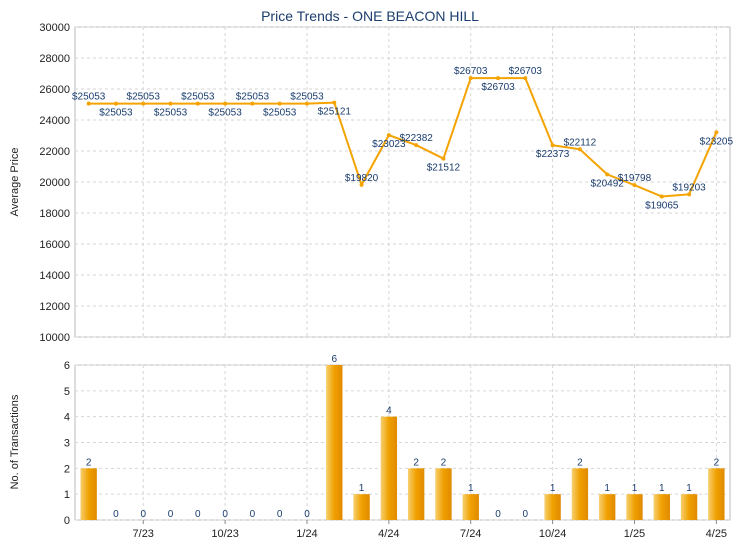 The width and height of the screenshot is (740, 550). Describe the element at coordinates (553, 154) in the screenshot. I see `data-label: $22373` at that location.